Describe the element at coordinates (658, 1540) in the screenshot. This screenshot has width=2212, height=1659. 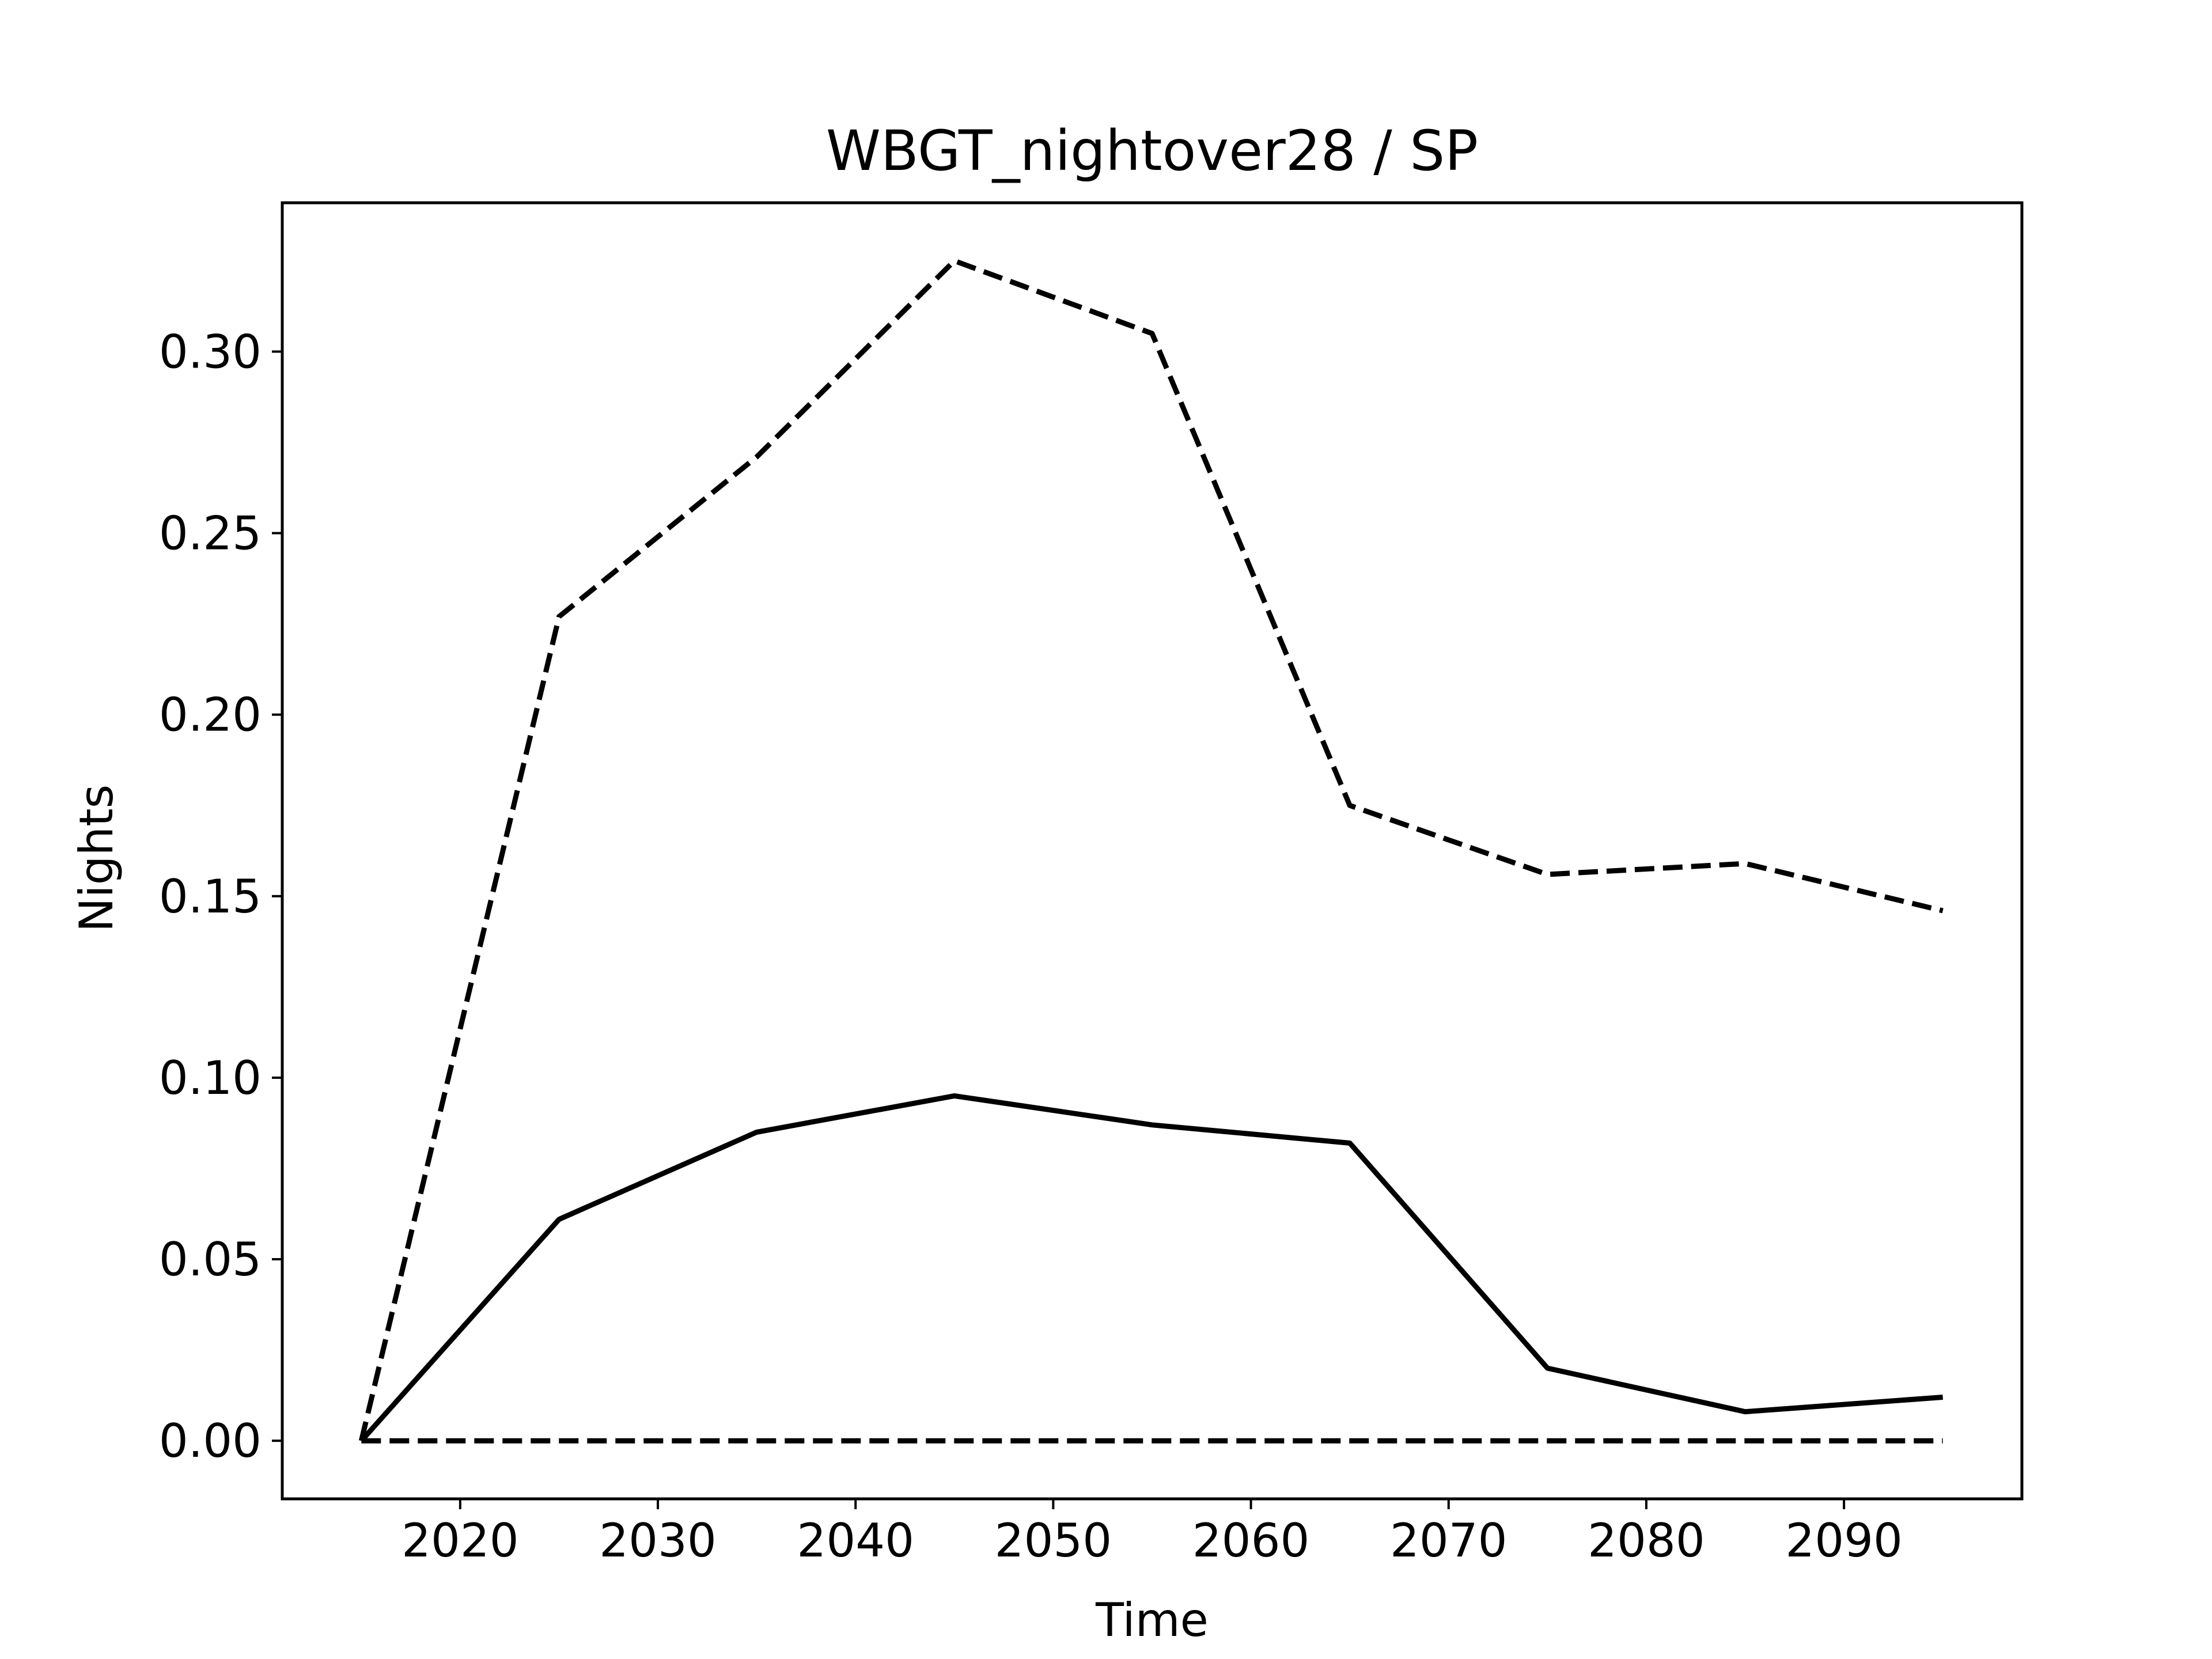
I see `x-tick-label: 2030` at that location.